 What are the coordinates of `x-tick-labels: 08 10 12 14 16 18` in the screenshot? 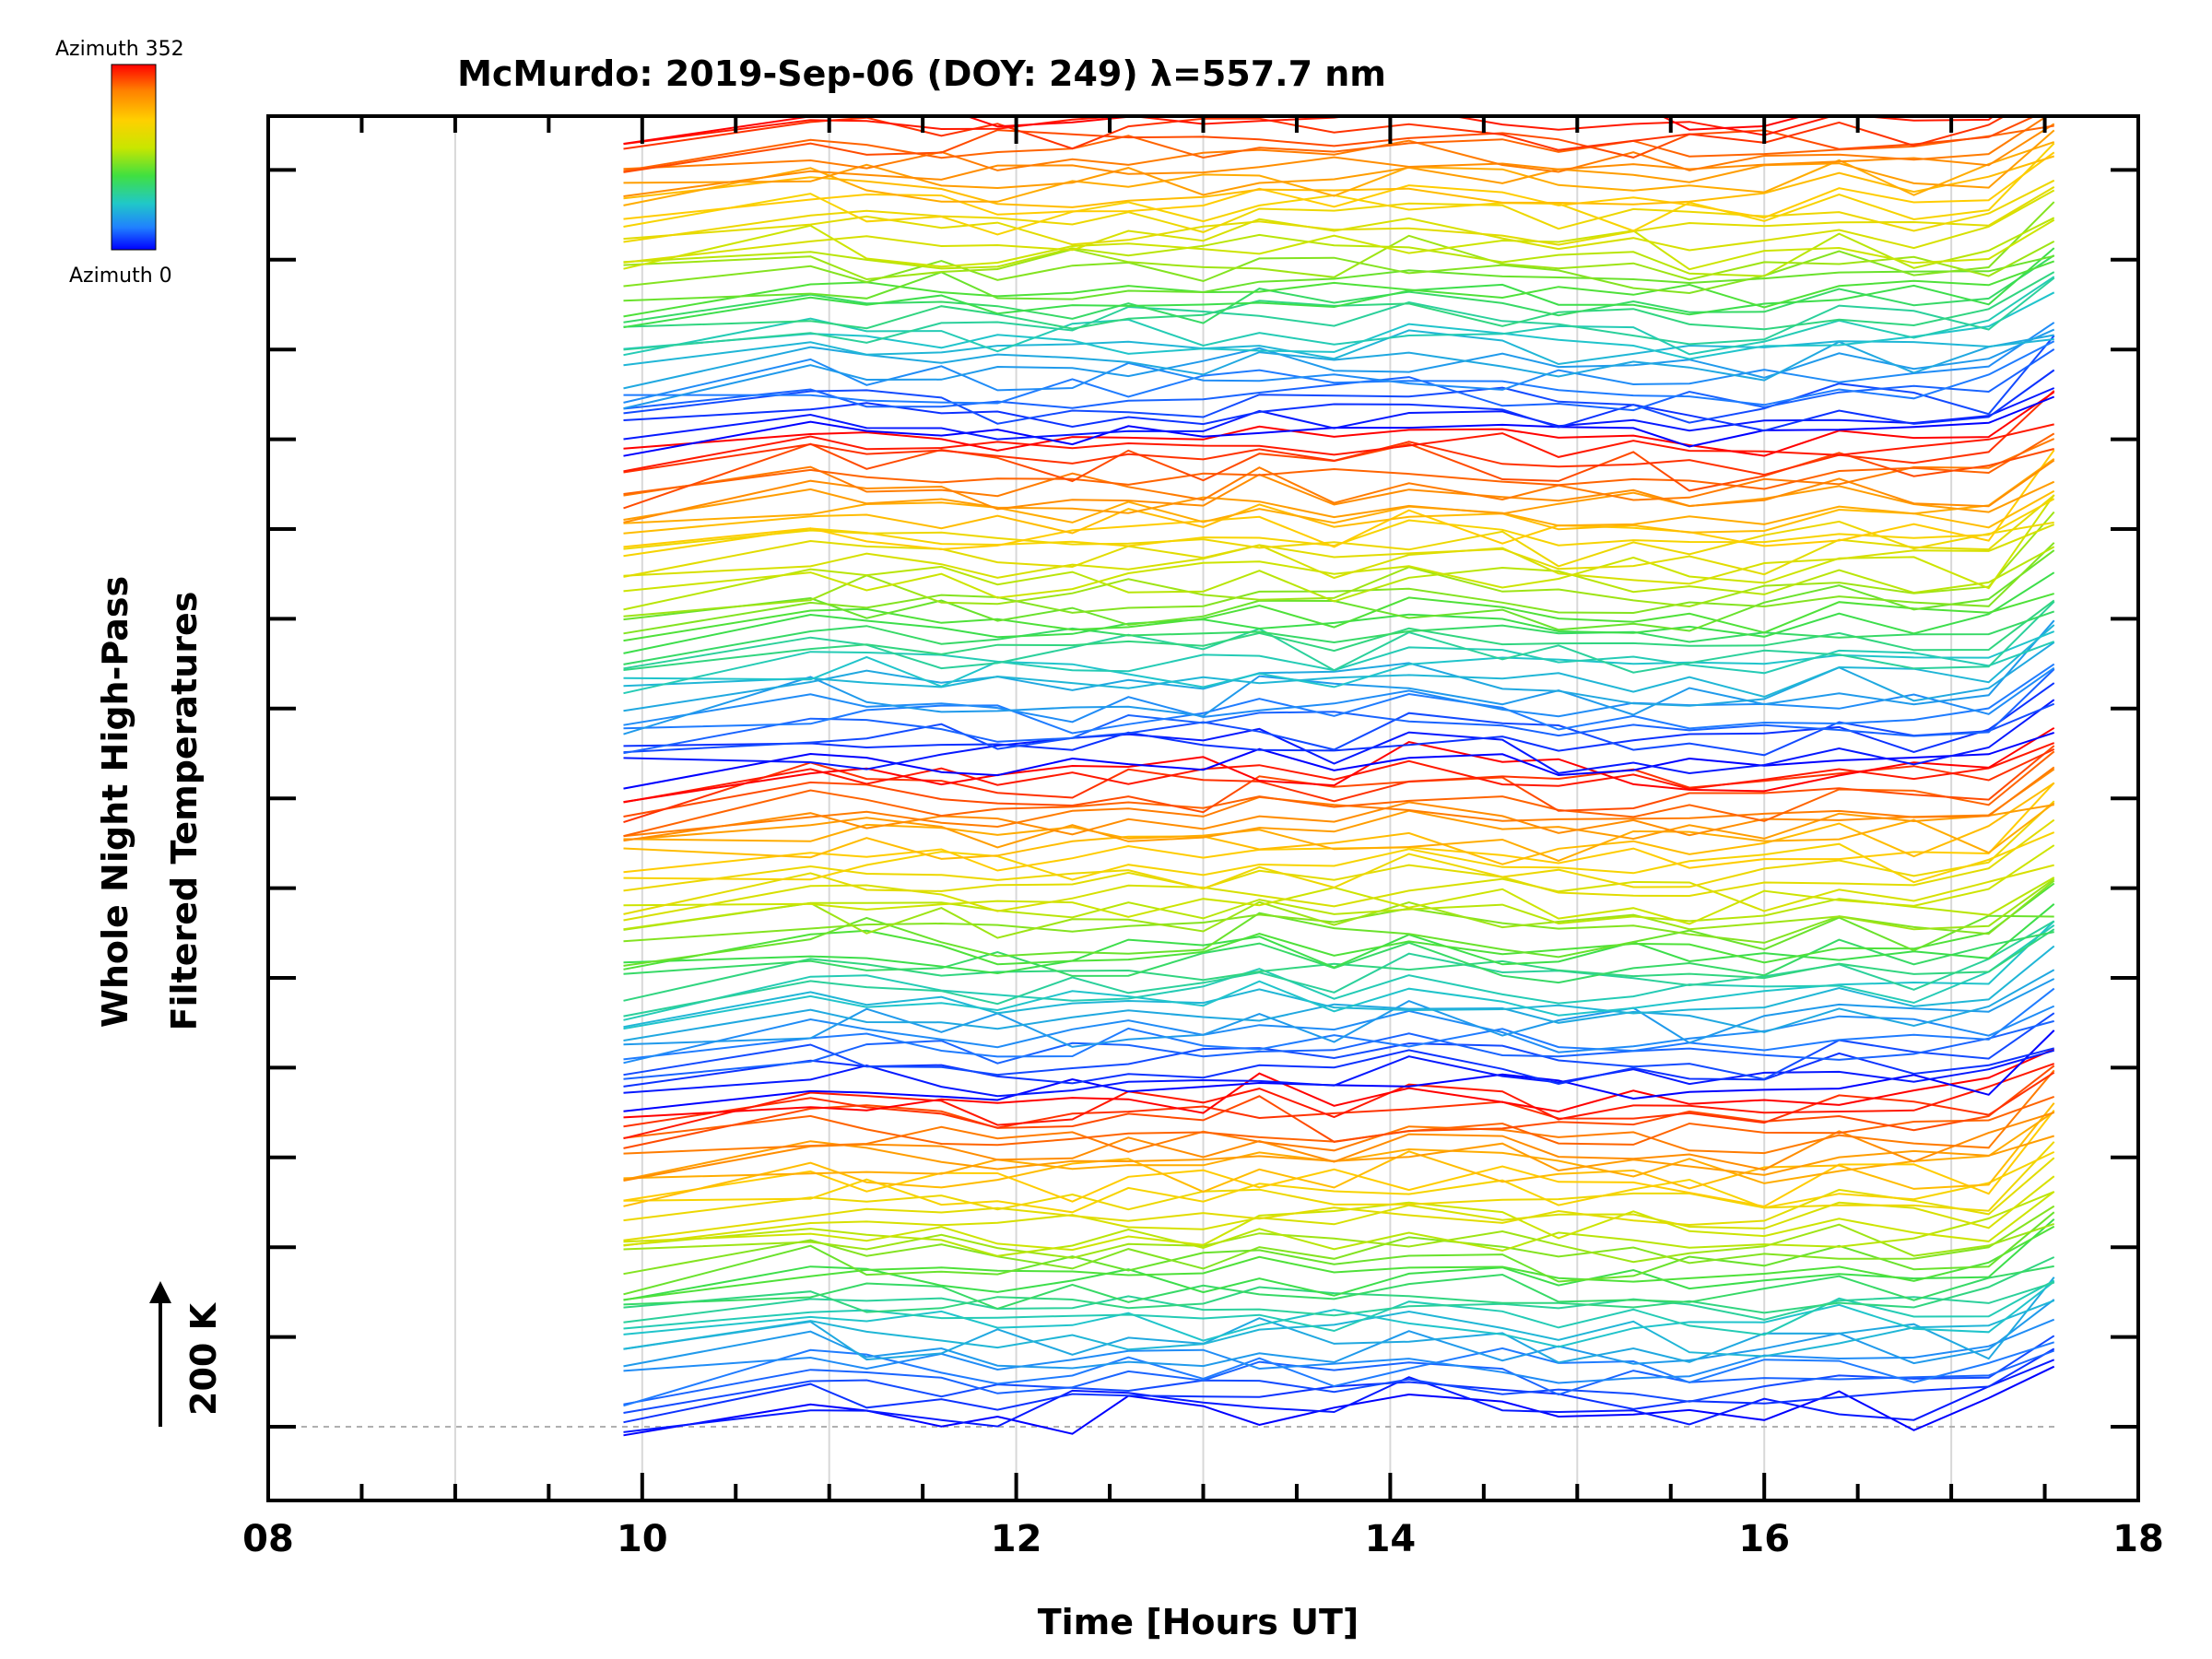 It's located at (1203, 1539).